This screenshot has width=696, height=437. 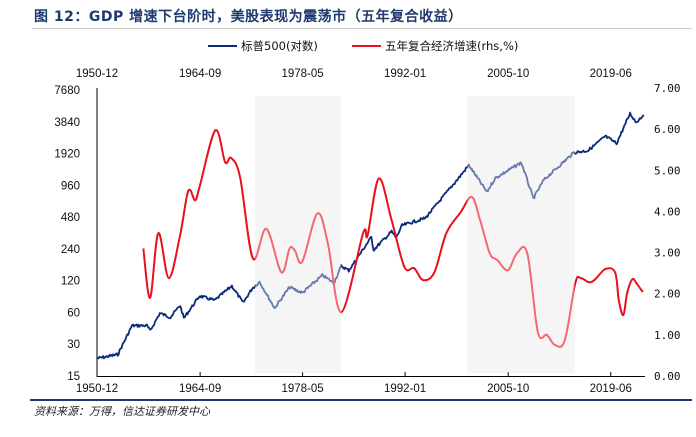 What do you see at coordinates (302, 74) in the screenshot?
I see `top-x-tick-label: 1978-05` at bounding box center [302, 74].